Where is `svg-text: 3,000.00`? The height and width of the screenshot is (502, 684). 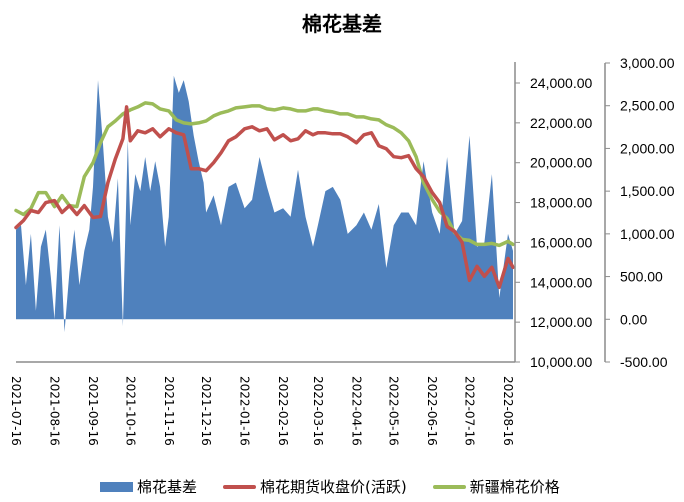
svg-text: 3,000.00 is located at coordinates (647, 63).